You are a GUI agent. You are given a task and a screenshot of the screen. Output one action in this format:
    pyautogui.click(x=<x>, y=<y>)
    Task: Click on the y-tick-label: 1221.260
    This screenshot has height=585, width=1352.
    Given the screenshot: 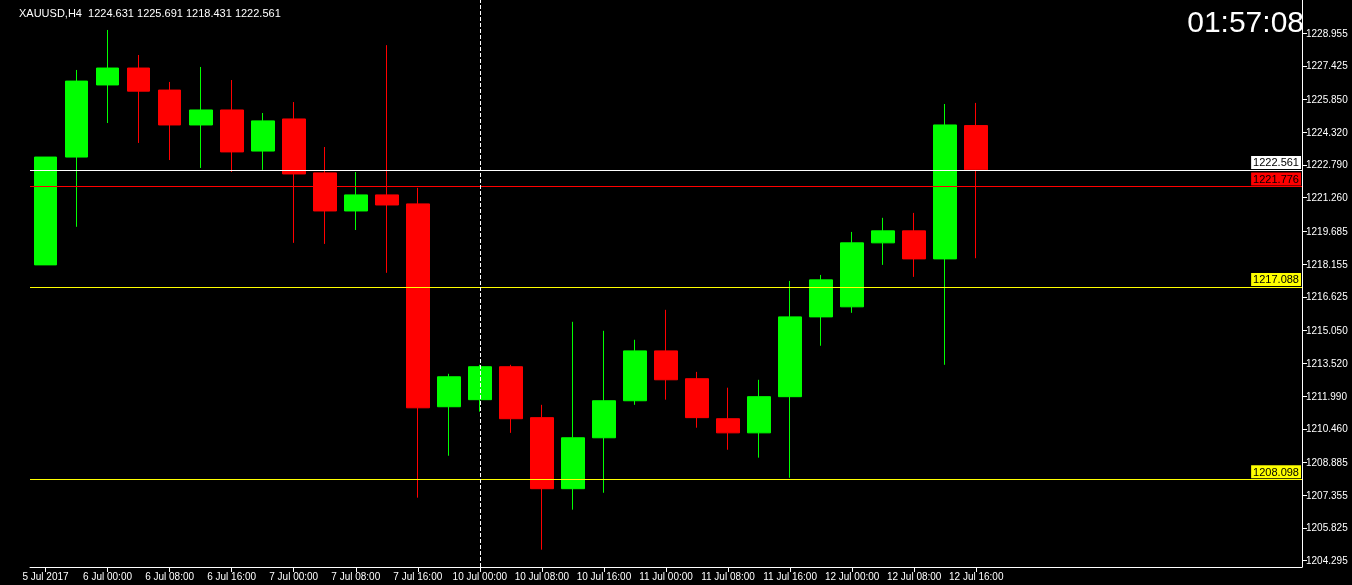 What is the action you would take?
    pyautogui.click(x=1327, y=198)
    